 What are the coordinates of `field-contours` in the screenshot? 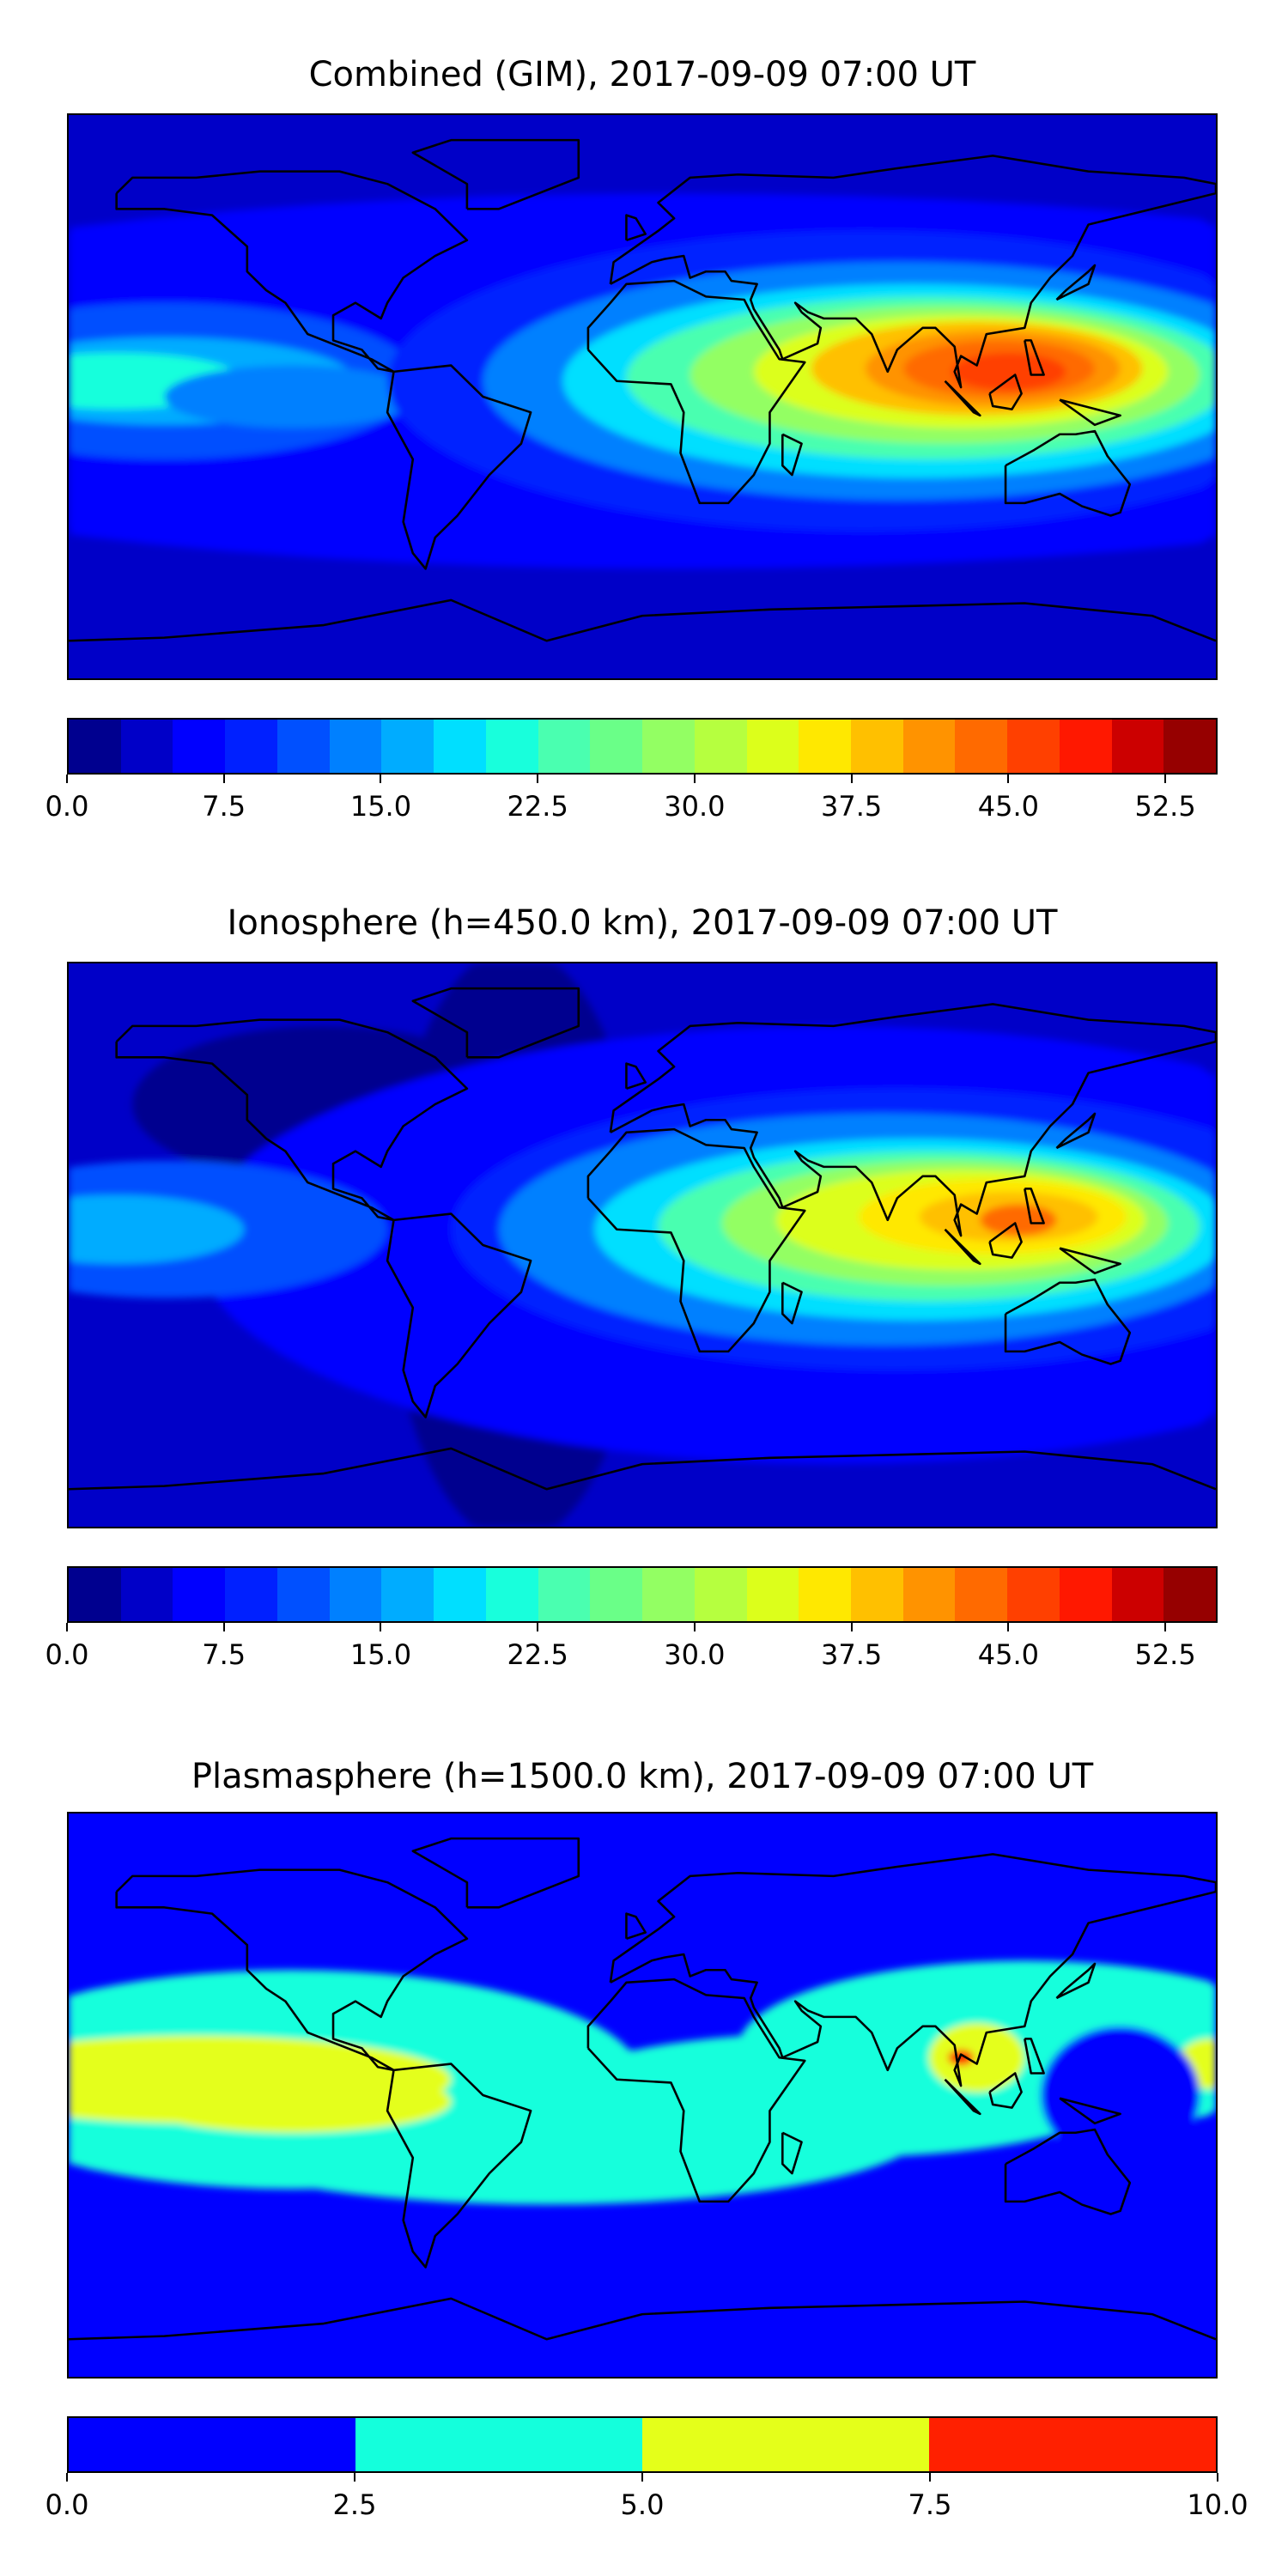 It's located at (642, 381).